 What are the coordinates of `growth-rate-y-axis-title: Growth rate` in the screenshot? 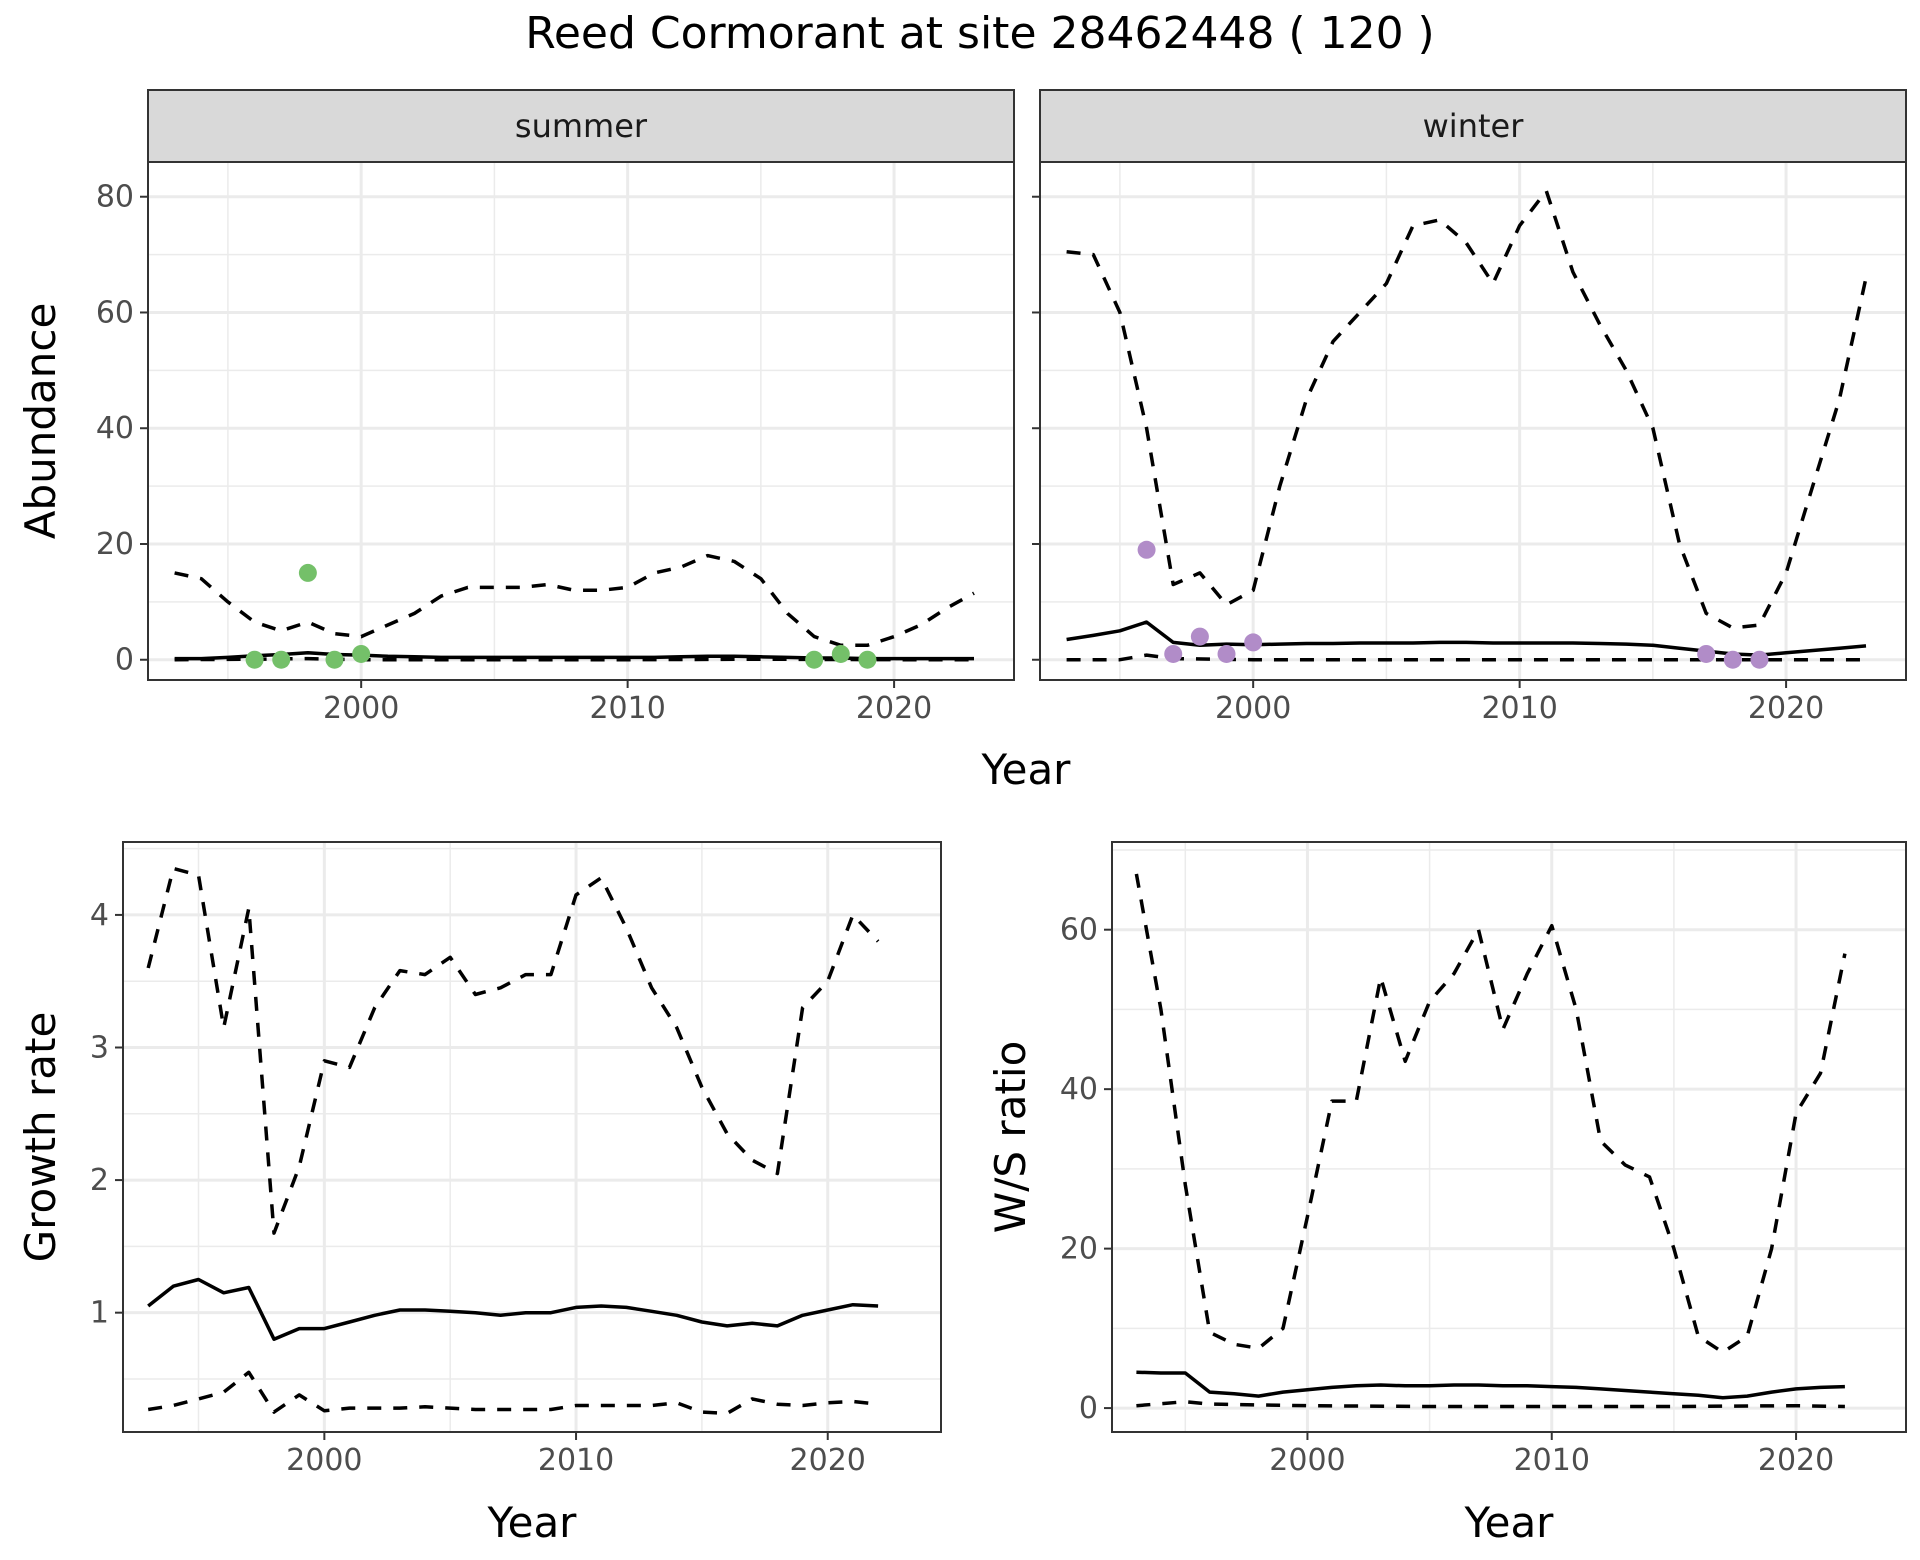 It's located at (40, 1137).